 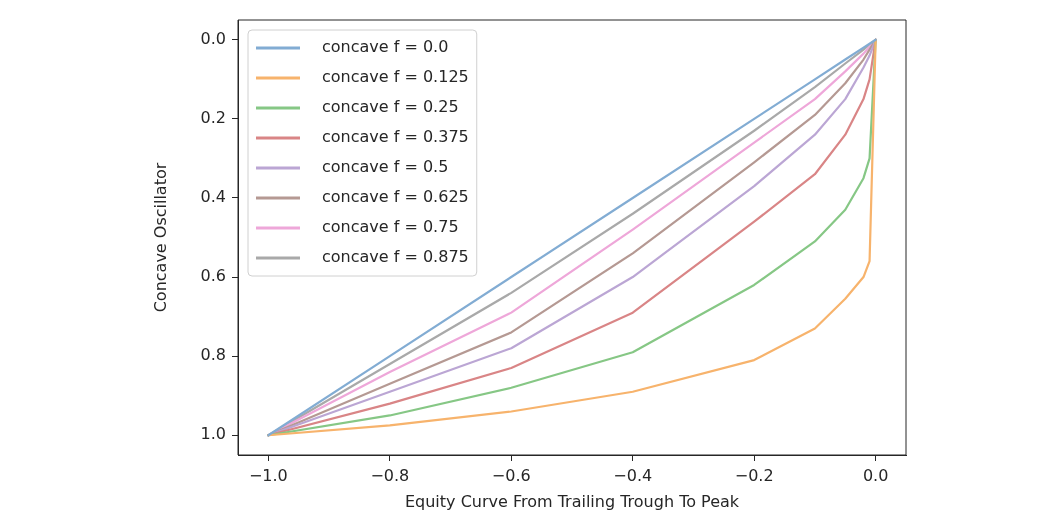 I want to click on legend-label: concave f = 0.25, so click(x=390, y=107).